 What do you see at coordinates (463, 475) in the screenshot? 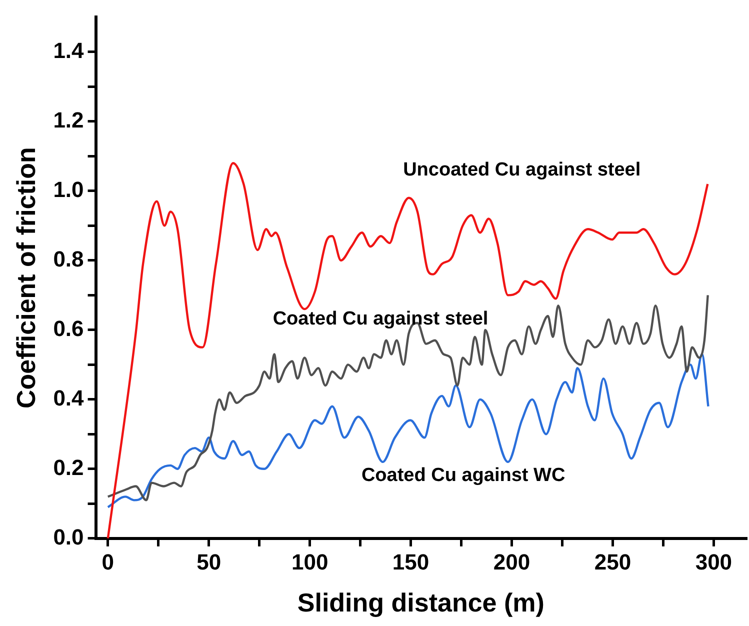
I see `series-label: Coated Cu against WC` at bounding box center [463, 475].